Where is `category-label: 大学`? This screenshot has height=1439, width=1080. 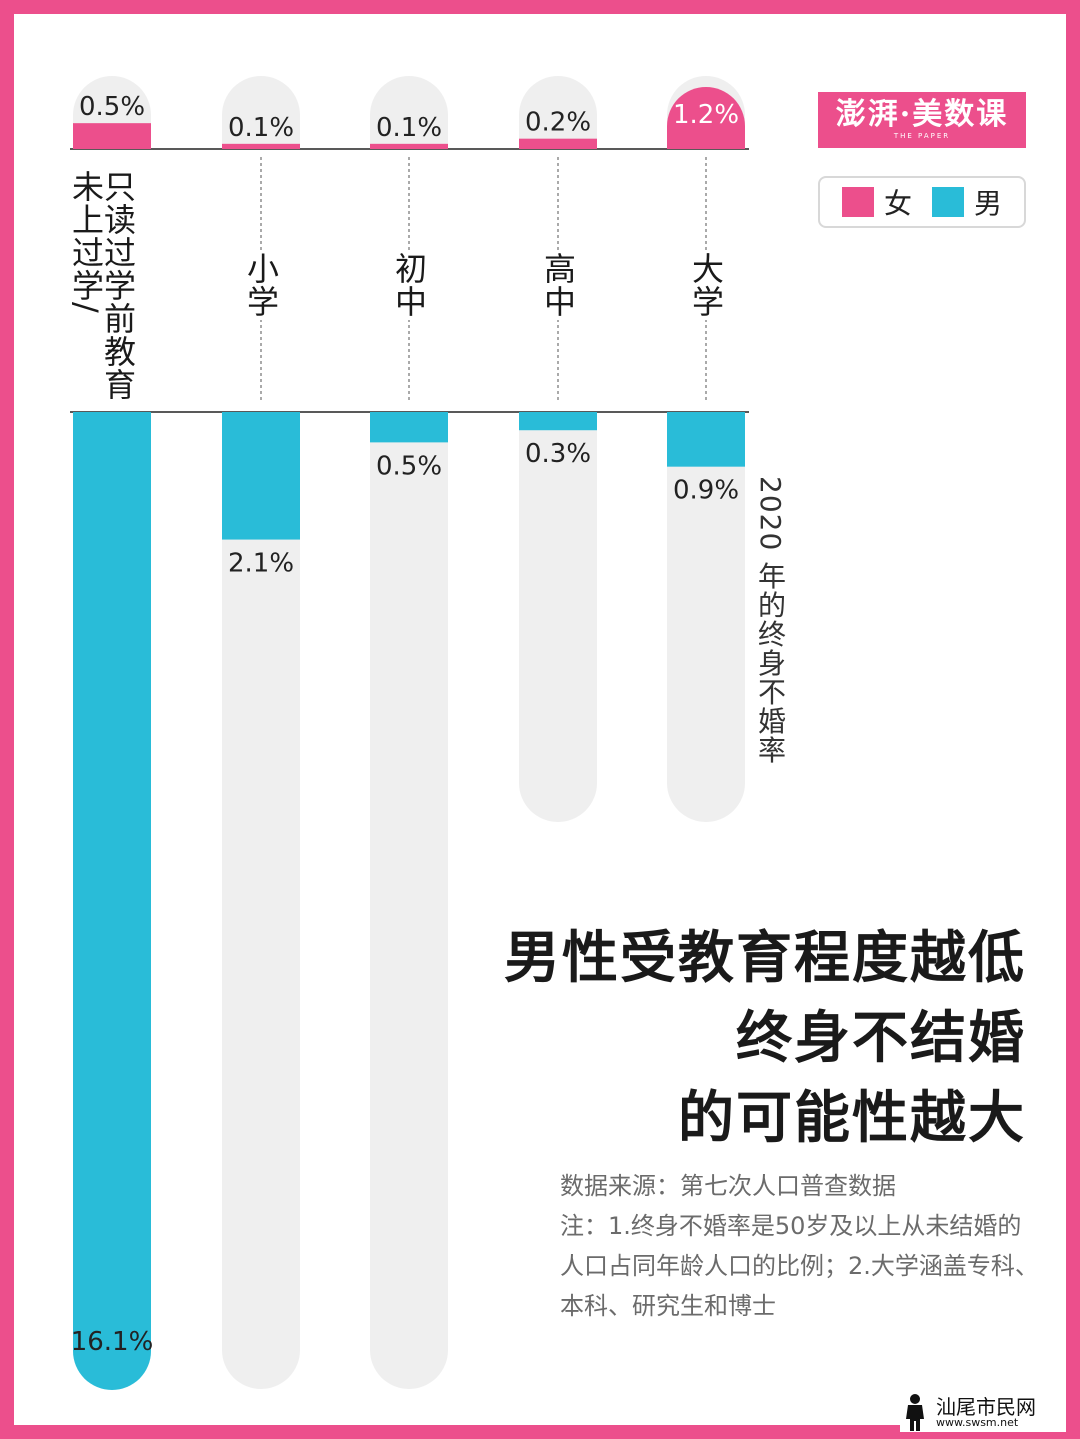 category-label: 大学 is located at coordinates (706, 285).